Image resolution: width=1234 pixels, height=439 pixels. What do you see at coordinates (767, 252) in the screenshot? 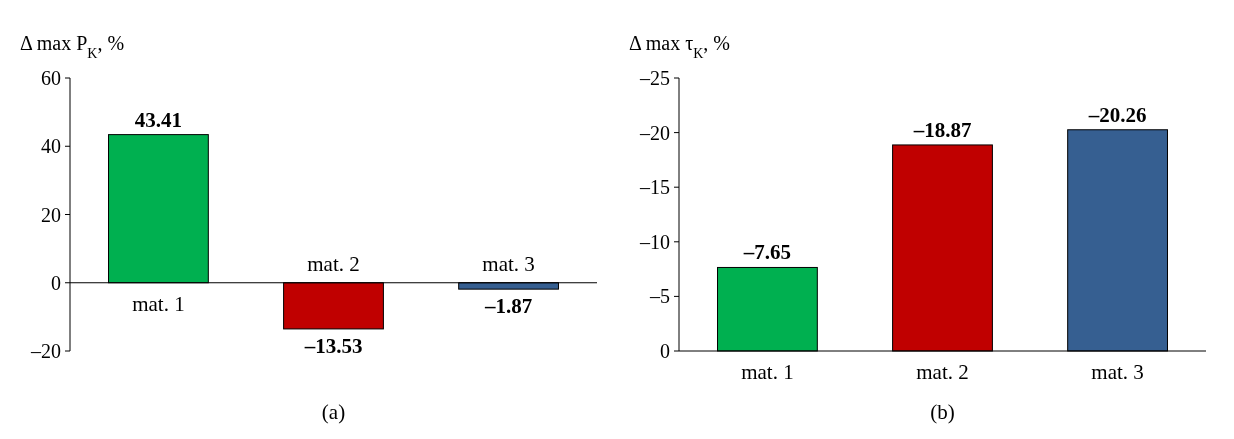
I see `data-label: –7.65` at bounding box center [767, 252].